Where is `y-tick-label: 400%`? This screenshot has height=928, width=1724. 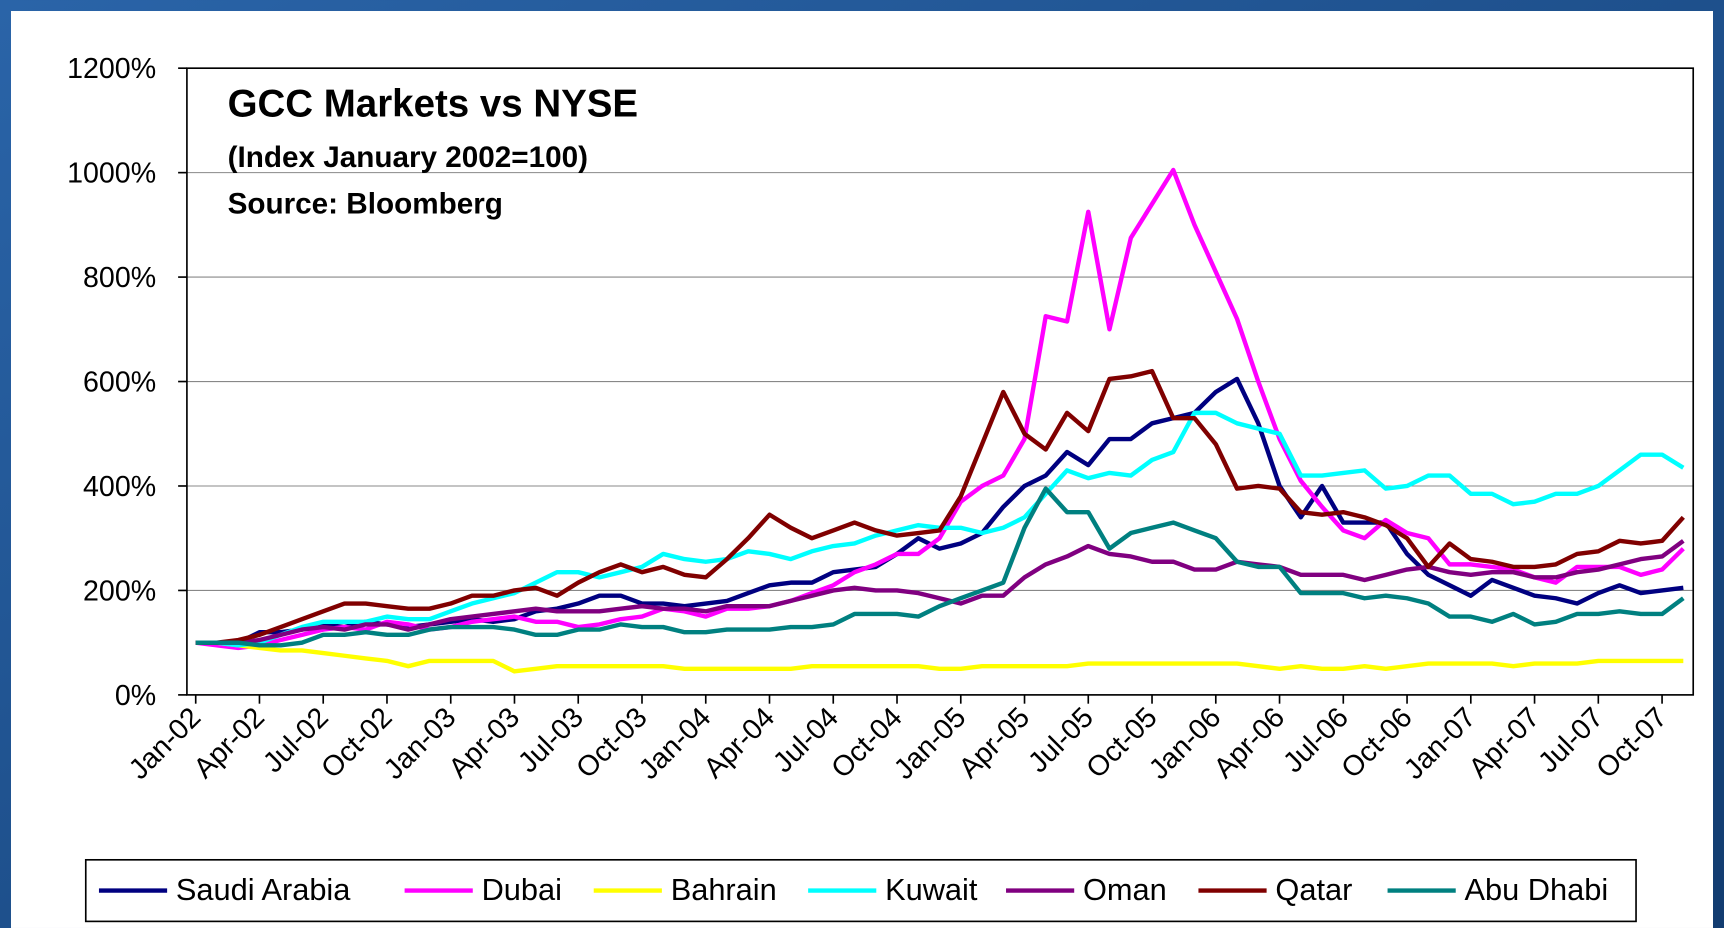 y-tick-label: 400% is located at coordinates (119, 487).